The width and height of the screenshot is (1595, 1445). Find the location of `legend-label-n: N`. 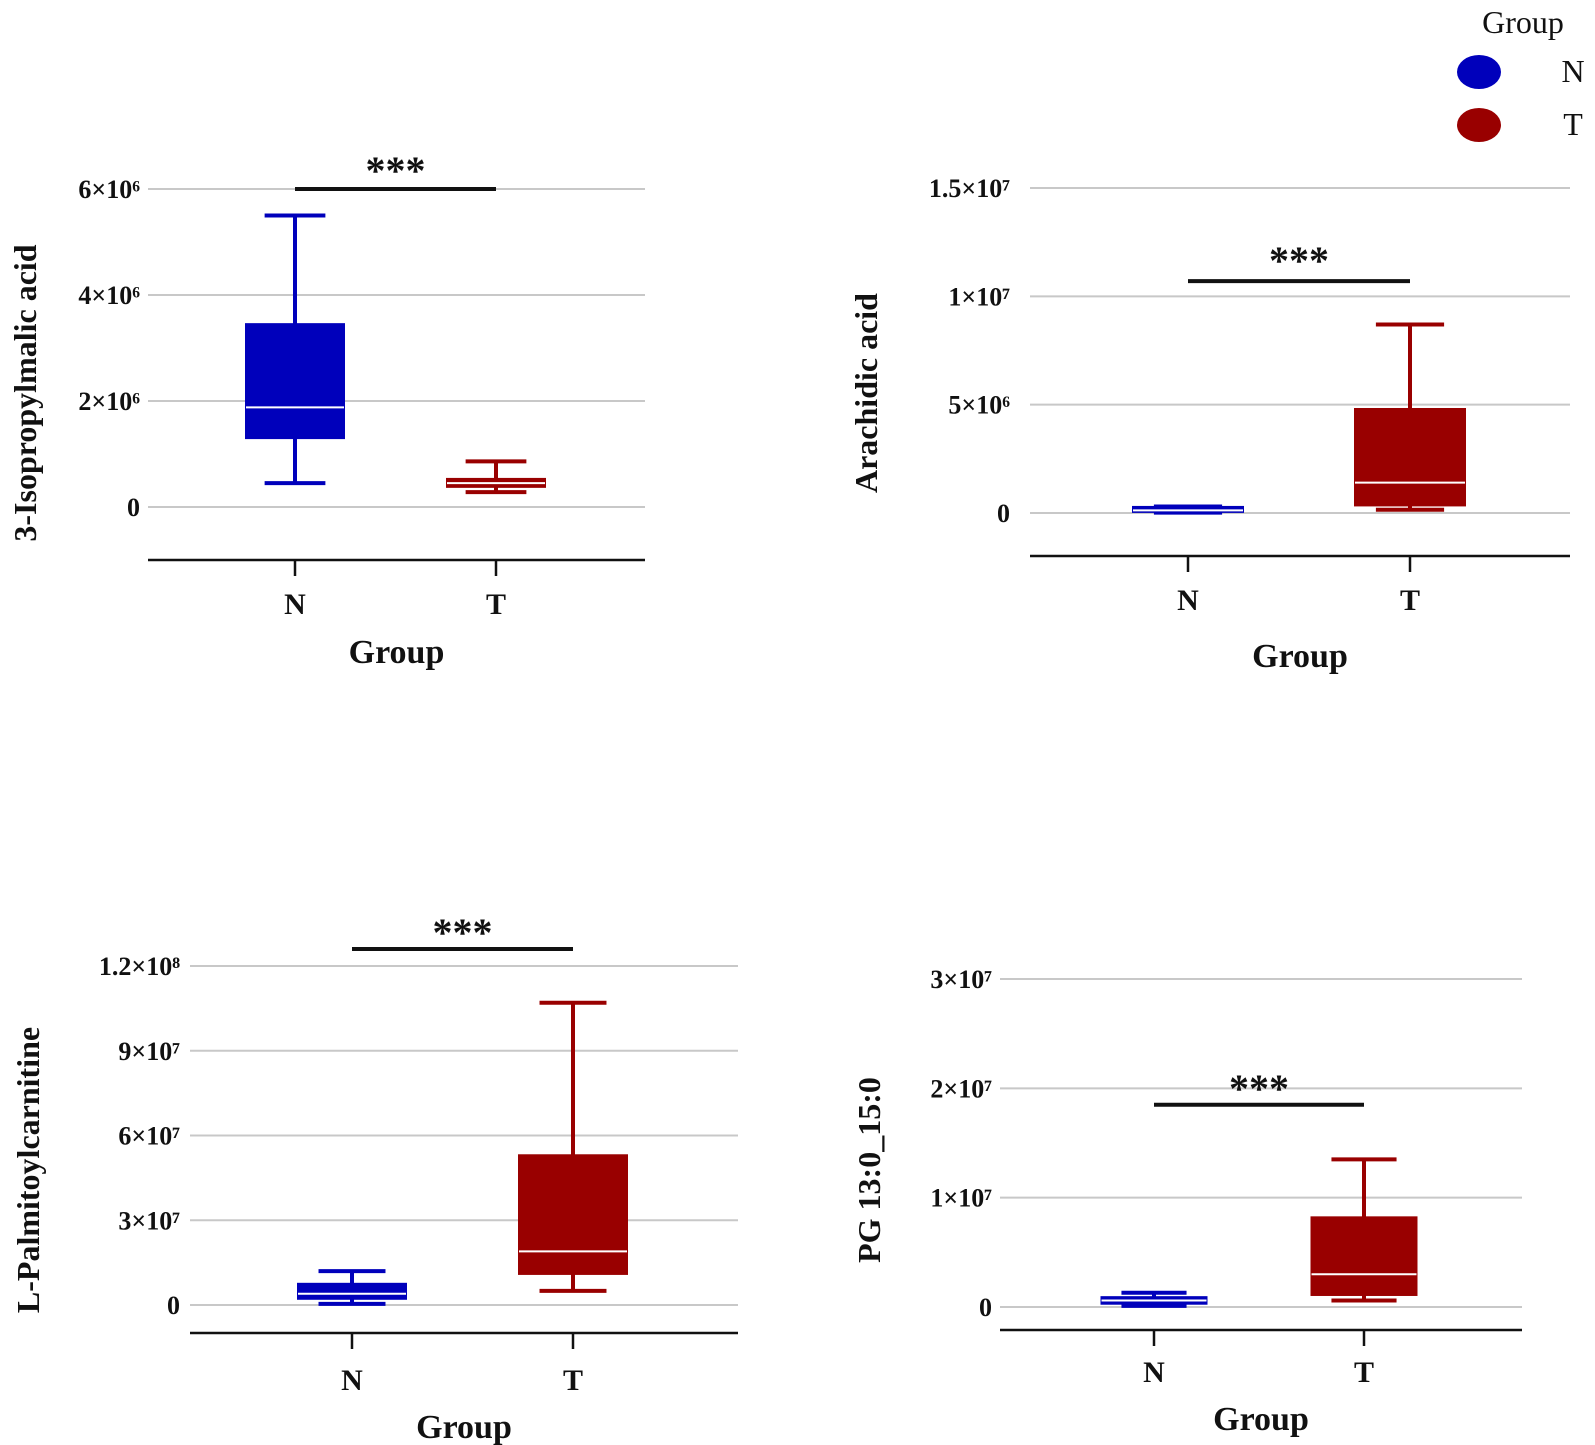

legend-label-n: N is located at coordinates (1572, 71).